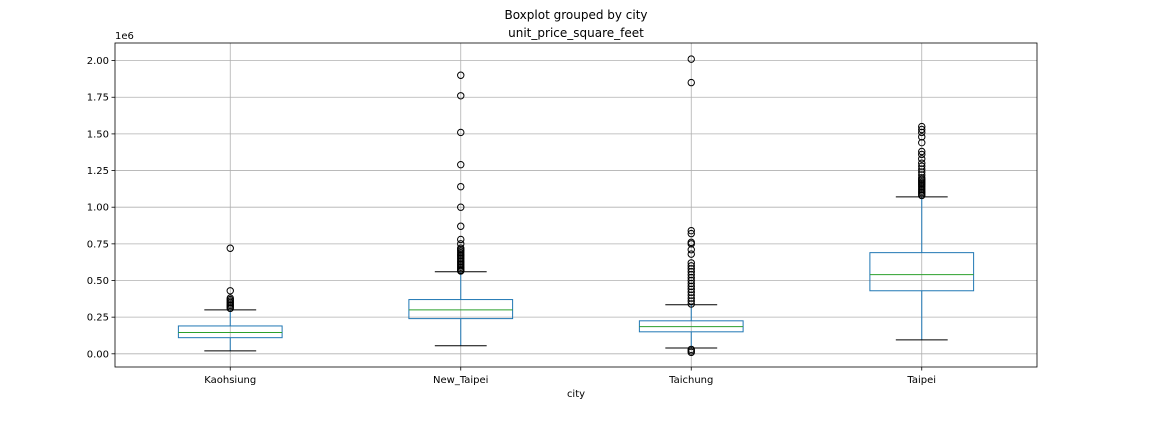 The width and height of the screenshot is (1152, 432). I want to click on y-tick-label: 1.75, so click(98, 98).